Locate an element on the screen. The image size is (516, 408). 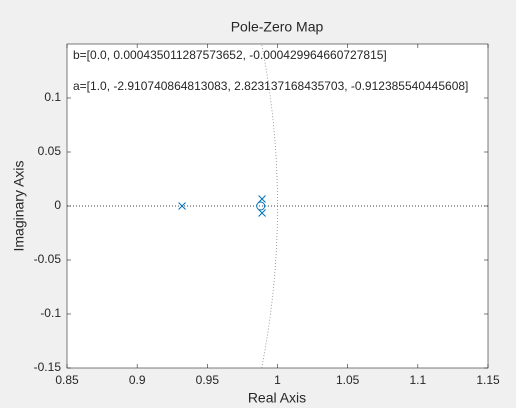
x-tick-label: 0.85 is located at coordinates (67, 380).